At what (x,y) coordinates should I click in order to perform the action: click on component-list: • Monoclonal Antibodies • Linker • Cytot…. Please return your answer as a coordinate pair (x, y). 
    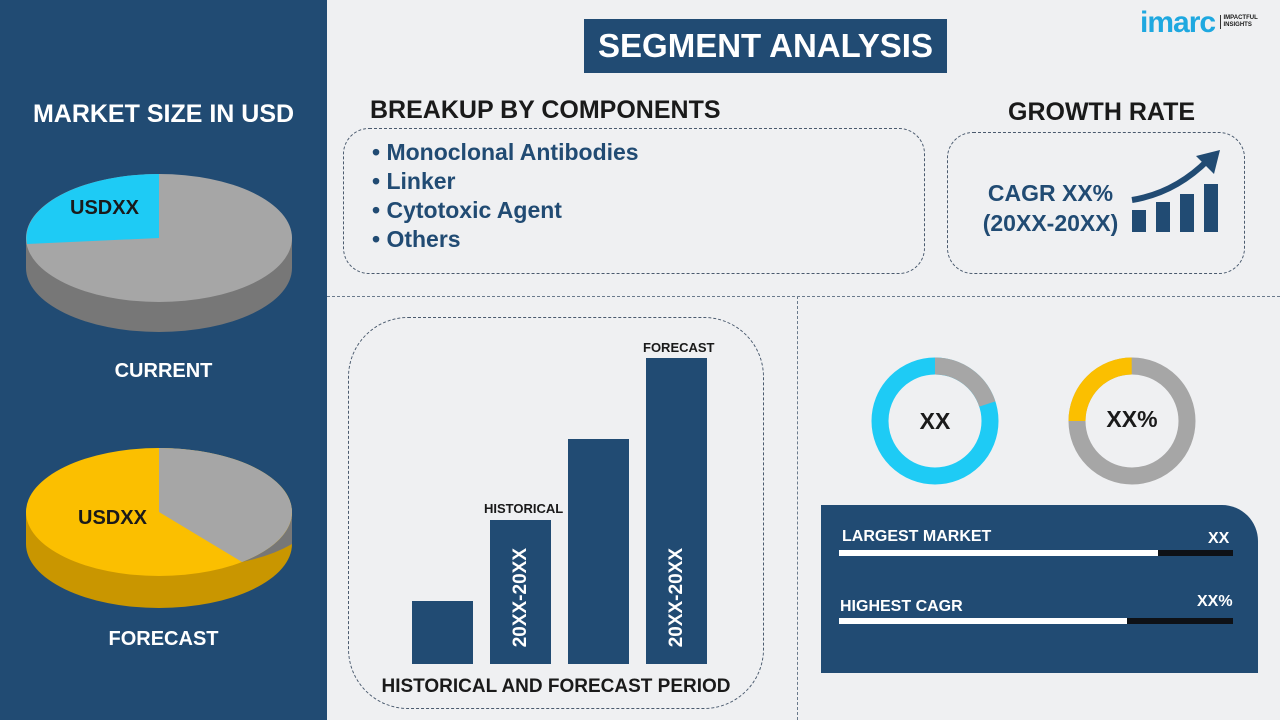
    Looking at the image, I should click on (505, 196).